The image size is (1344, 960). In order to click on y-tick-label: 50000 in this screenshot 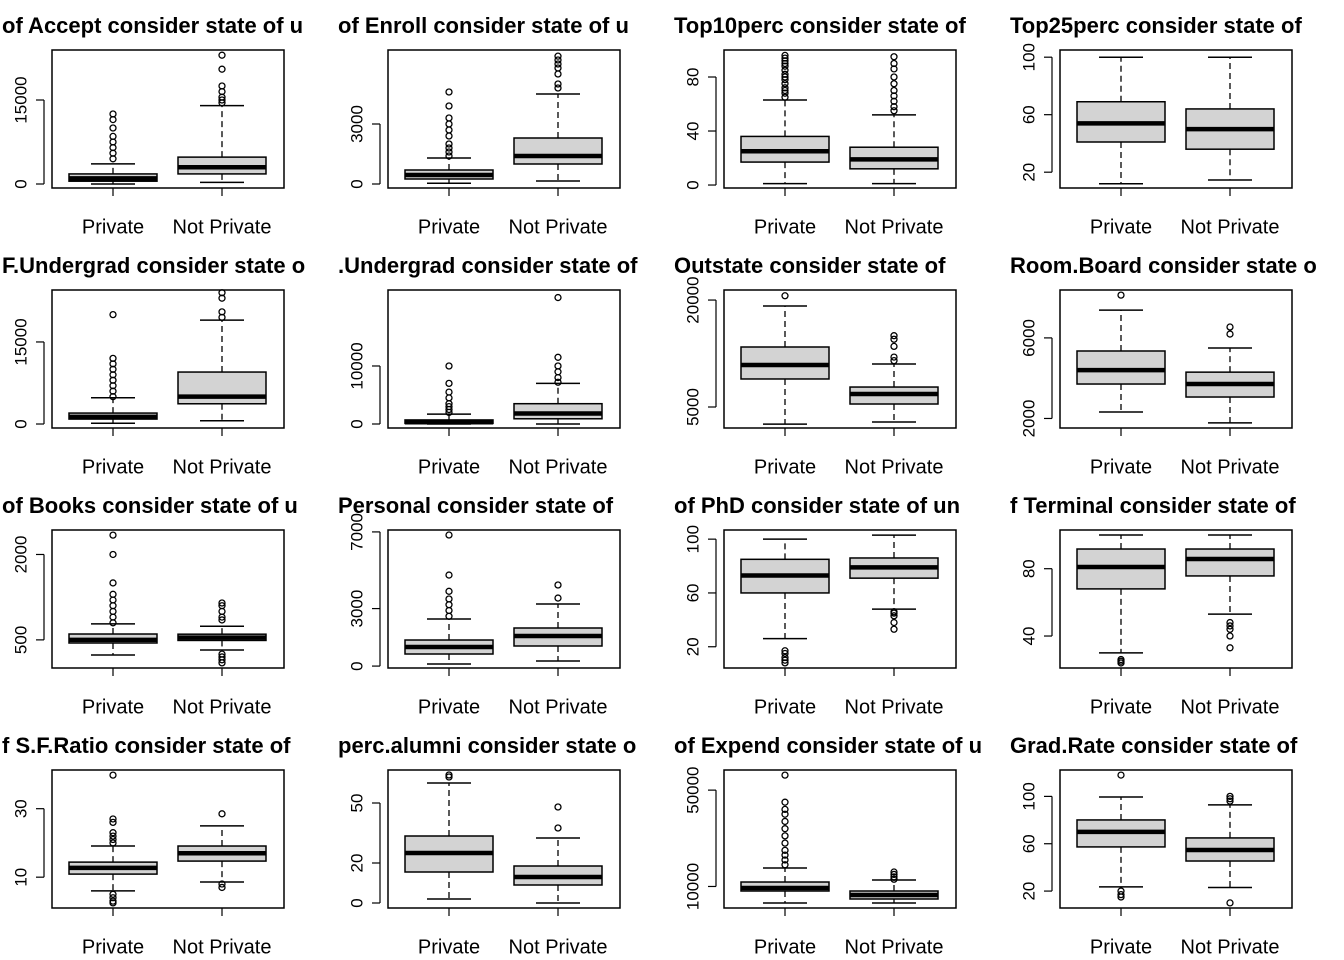, I will do `click(692, 789)`.